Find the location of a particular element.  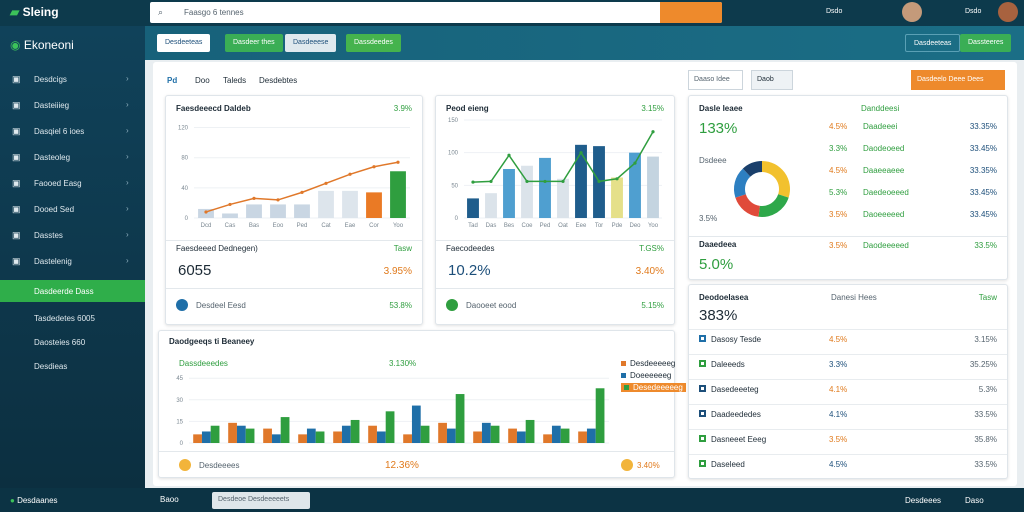

x-tick-label: Cas is located at coordinates (230, 226).